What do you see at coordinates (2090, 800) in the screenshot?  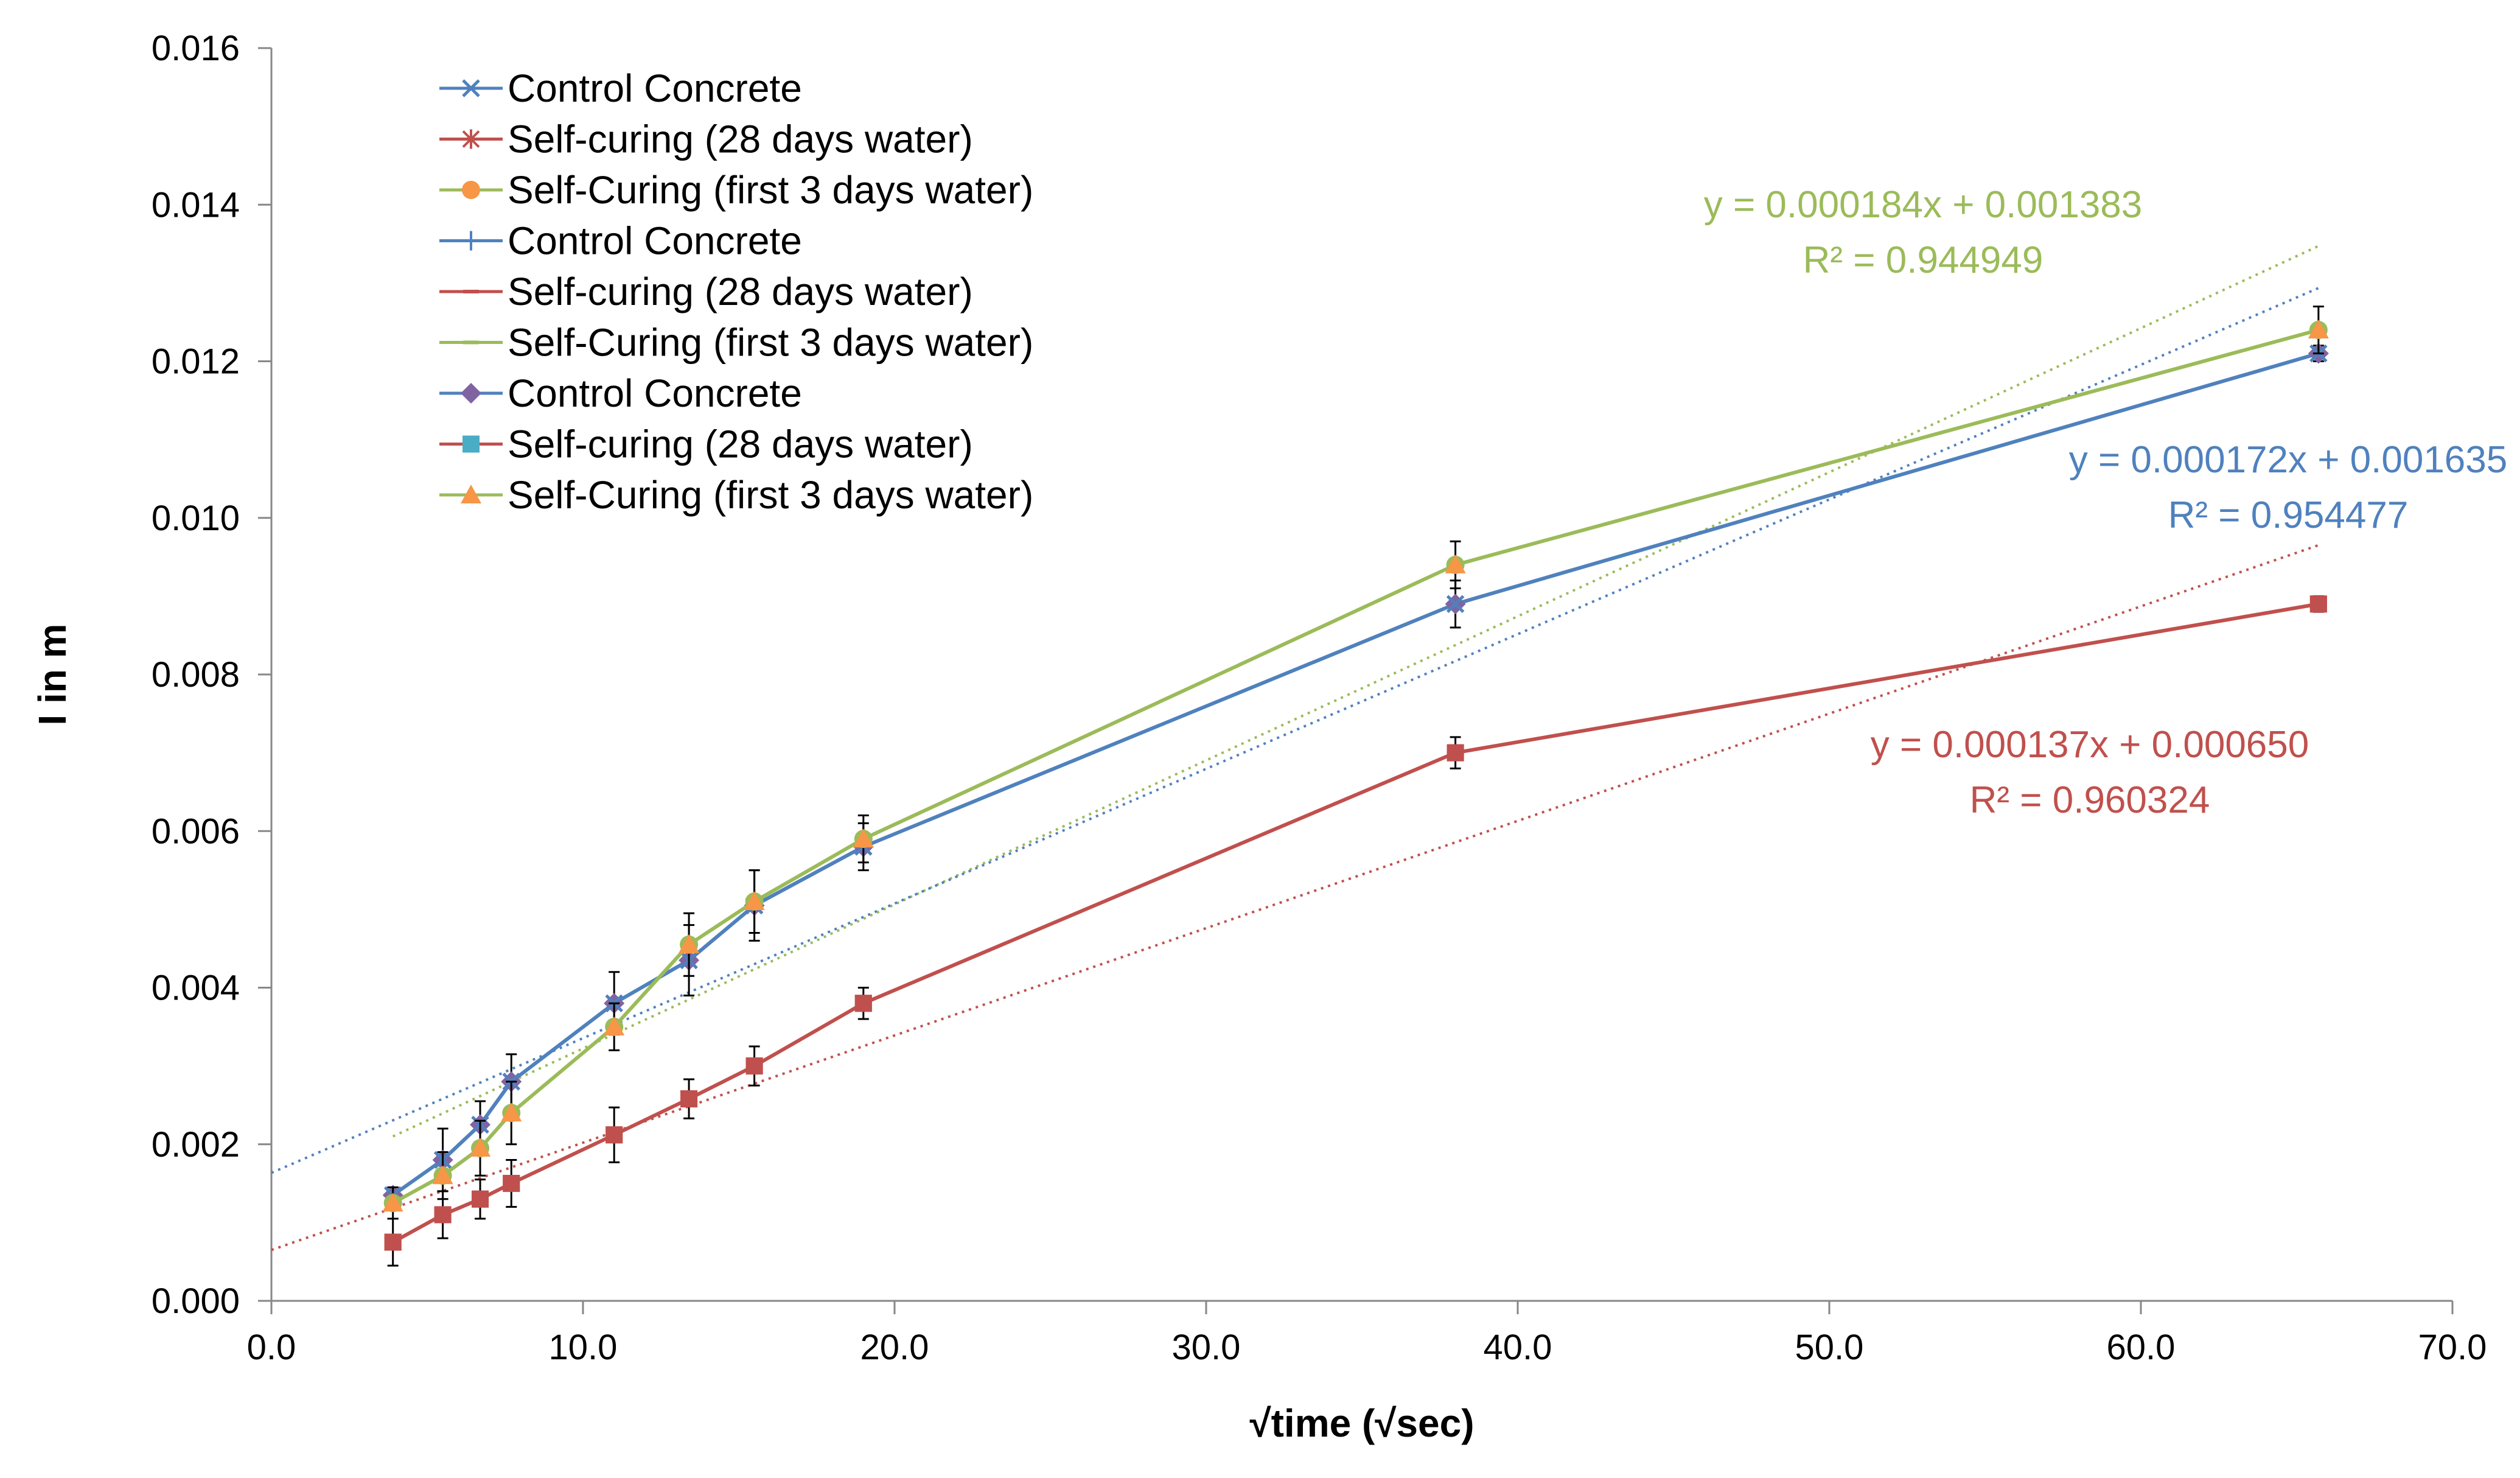 I see `trendline-r-squared: R² = 0.960324` at bounding box center [2090, 800].